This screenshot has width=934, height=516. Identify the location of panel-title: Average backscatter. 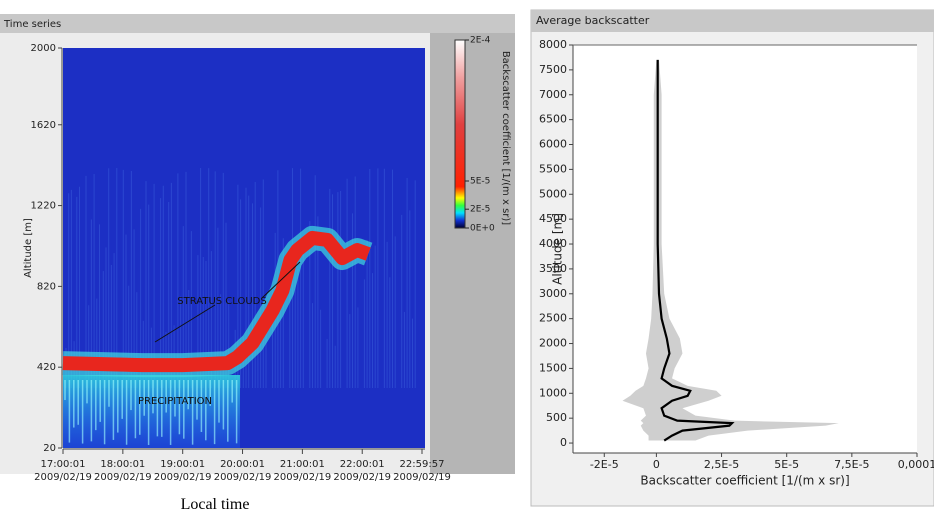
(593, 20).